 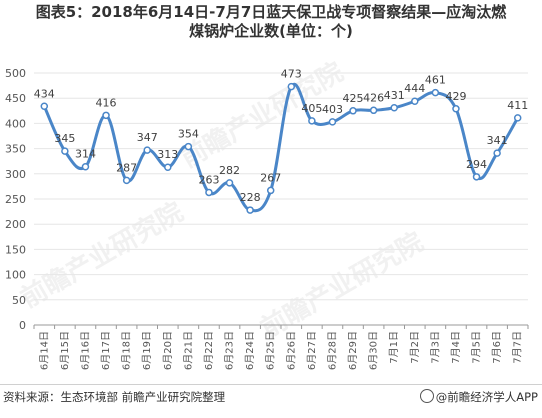 What do you see at coordinates (230, 350) in the screenshot?
I see `x-tick-label: 6月23日` at bounding box center [230, 350].